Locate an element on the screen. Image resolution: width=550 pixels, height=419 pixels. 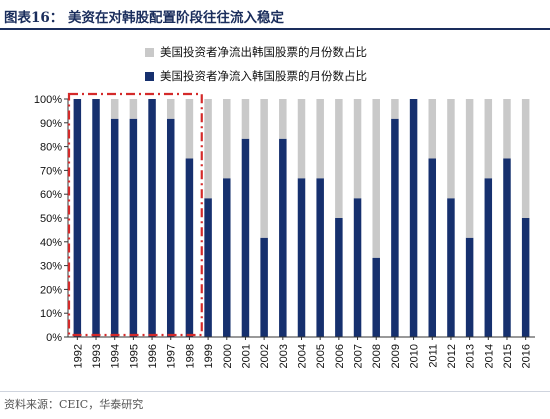
x-tick-label: 2009 is located at coordinates (396, 356).